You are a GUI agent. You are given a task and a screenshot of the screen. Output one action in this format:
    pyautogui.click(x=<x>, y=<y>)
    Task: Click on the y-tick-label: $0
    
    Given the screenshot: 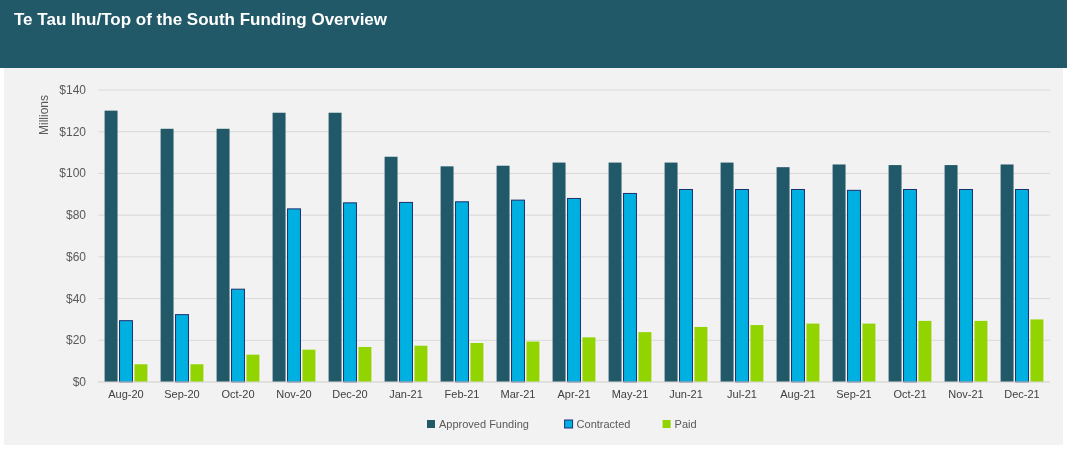 What is the action you would take?
    pyautogui.click(x=79, y=382)
    